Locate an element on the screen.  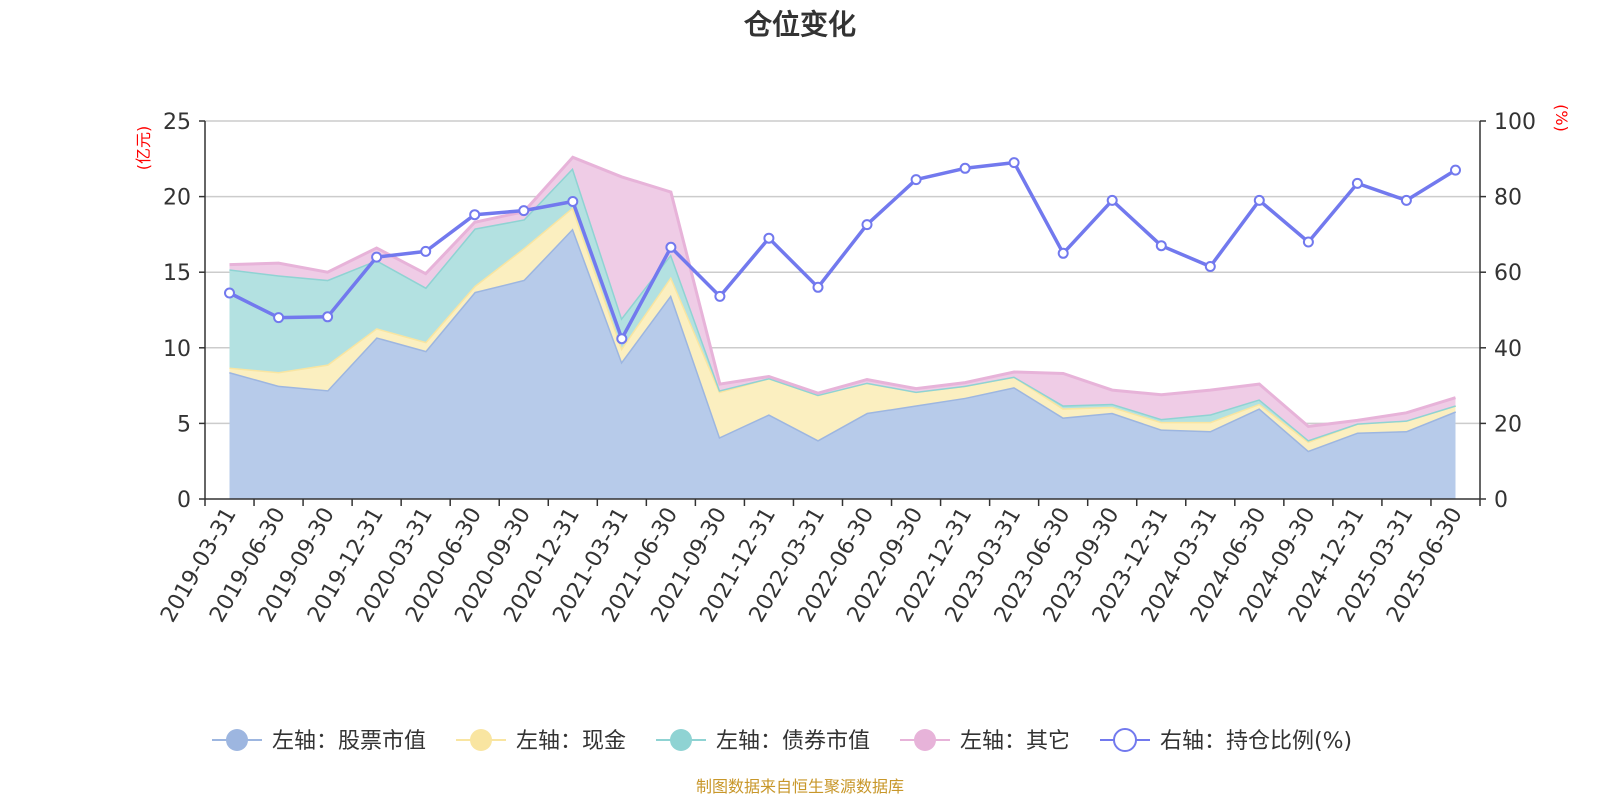
right-tick-label: 20 is located at coordinates (1508, 424).